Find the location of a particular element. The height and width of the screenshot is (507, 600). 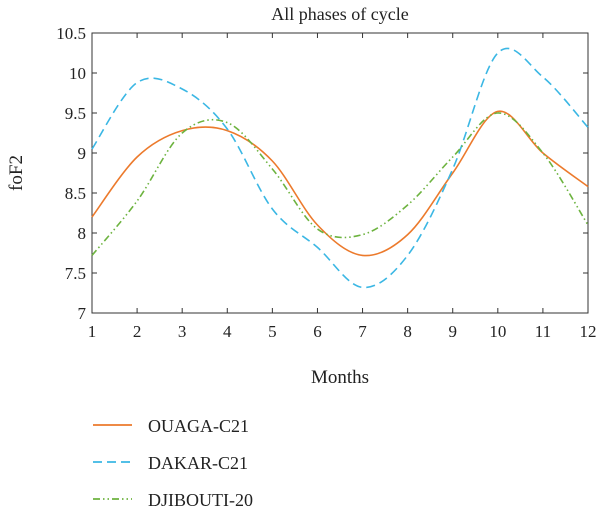

y-tick-labels: 7 7.5 8 8.5 9 9.5 10 10.5 is located at coordinates (71, 173).